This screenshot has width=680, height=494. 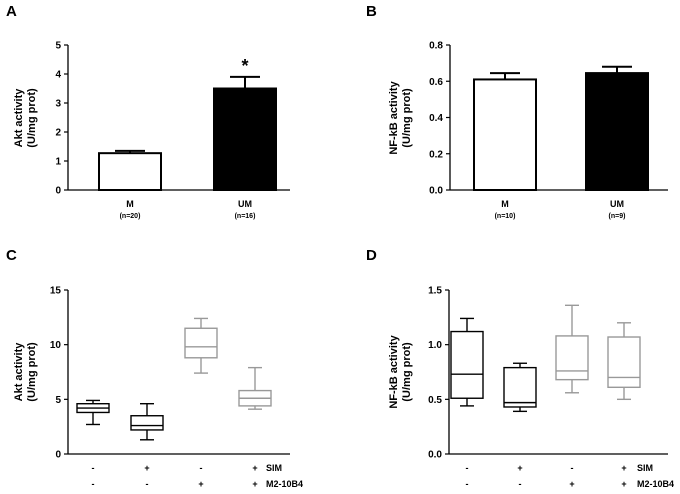 I want to click on y-tick-label: 1.5, so click(x=435, y=291).